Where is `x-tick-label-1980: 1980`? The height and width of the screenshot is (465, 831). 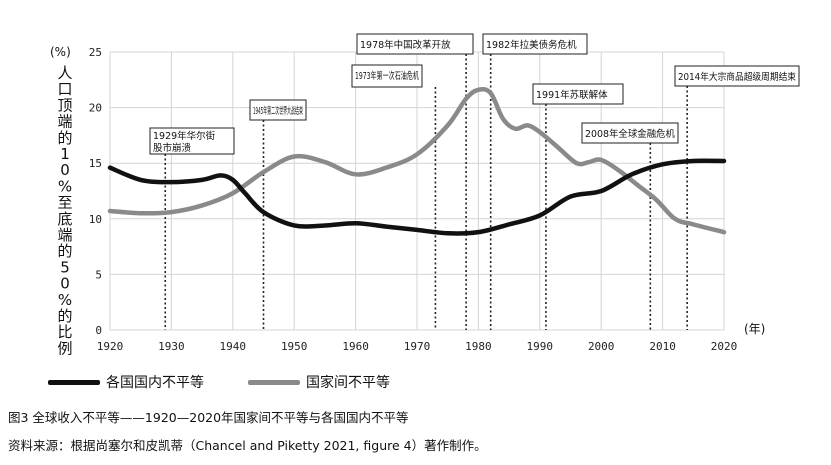
x-tick-label-1980: 1980 is located at coordinates (478, 346).